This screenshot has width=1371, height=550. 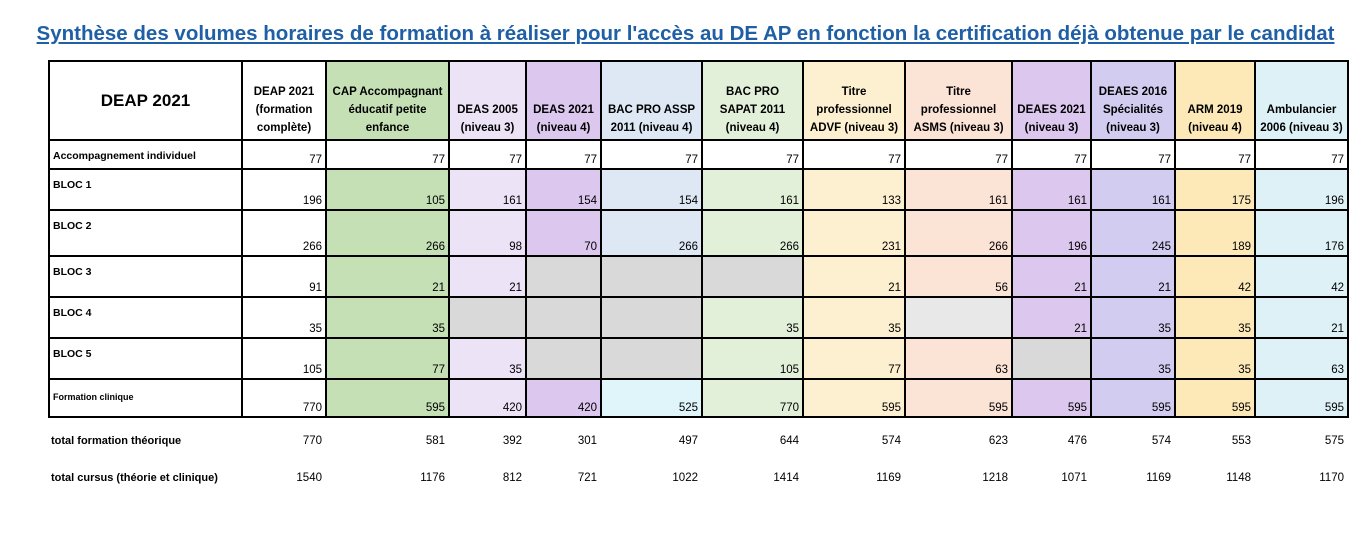 I want to click on total-cell: 476, so click(x=1077, y=441).